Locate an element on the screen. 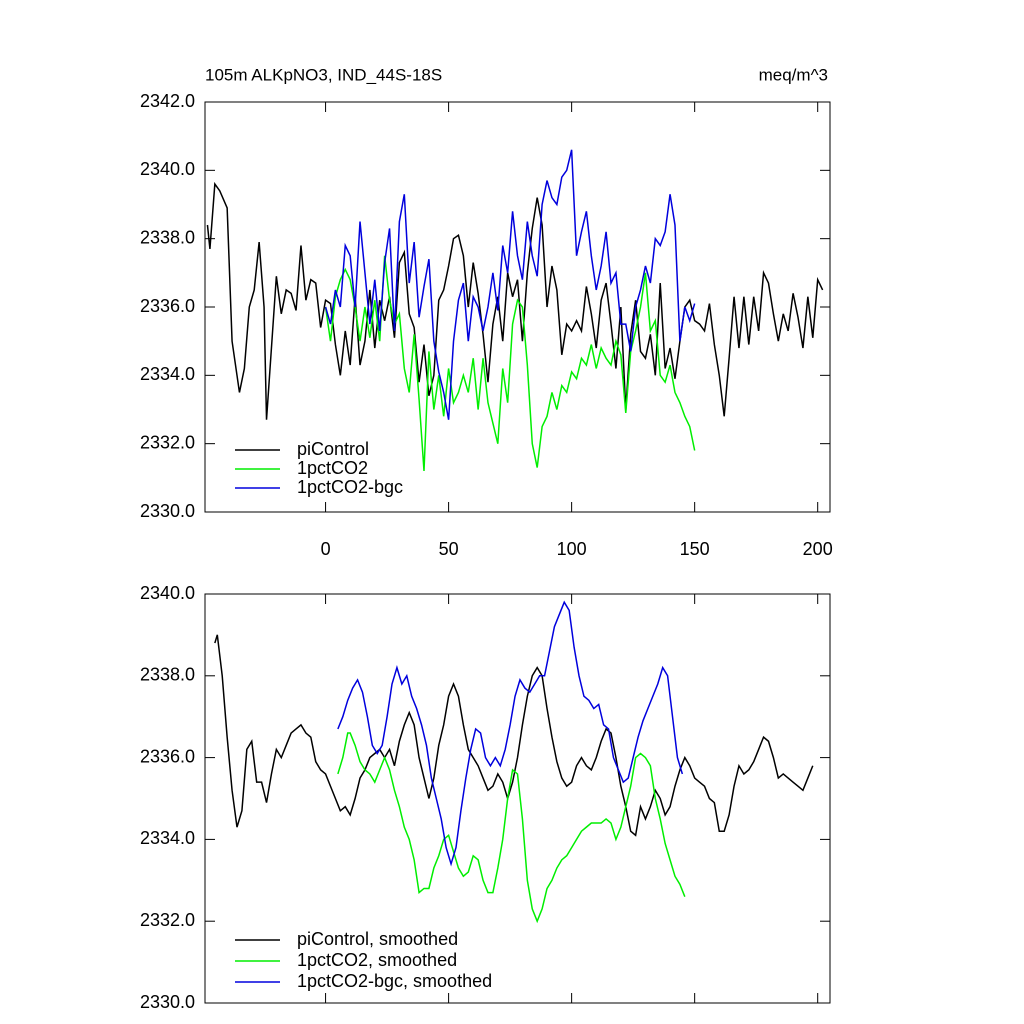 This screenshot has height=1024, width=1024. x-tick-label: 100 is located at coordinates (572, 549).